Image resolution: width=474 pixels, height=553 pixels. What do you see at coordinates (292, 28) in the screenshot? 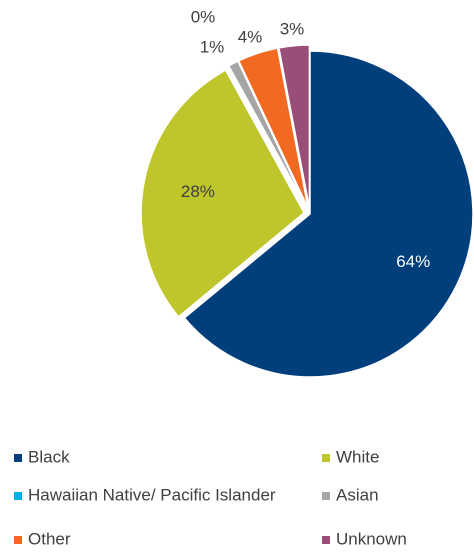
I see `data-label: 3%` at bounding box center [292, 28].